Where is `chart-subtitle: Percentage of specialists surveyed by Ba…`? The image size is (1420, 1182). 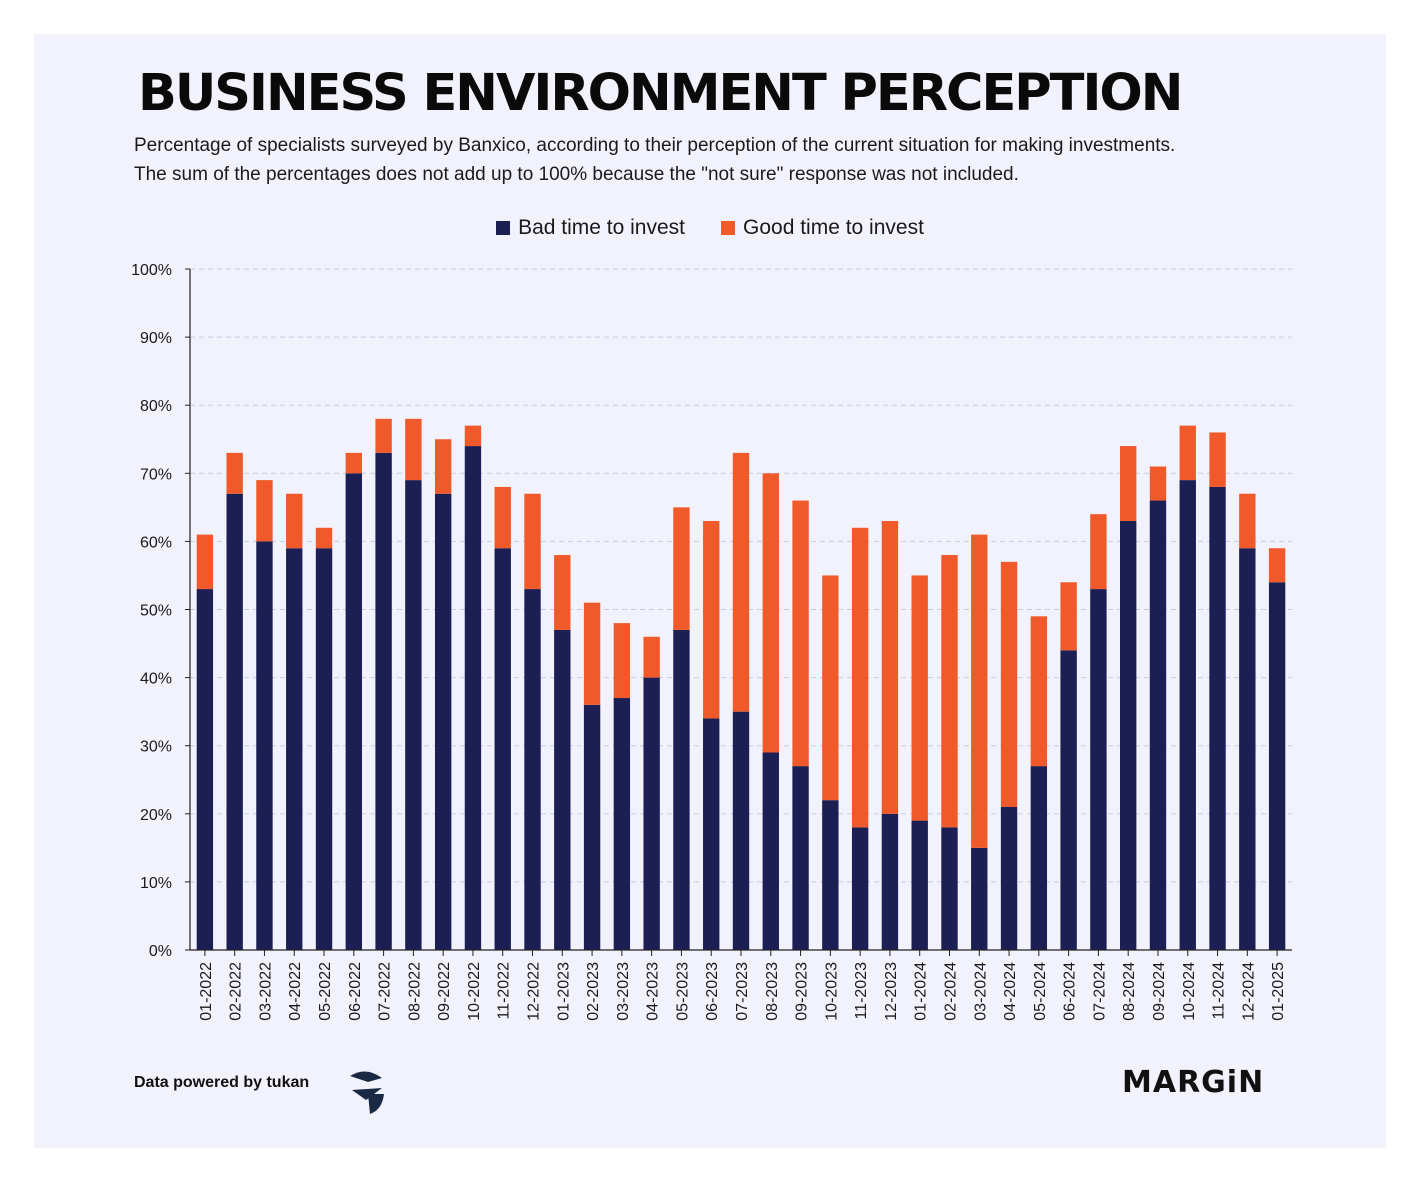 chart-subtitle: Percentage of specialists surveyed by Ba… is located at coordinates (734, 160).